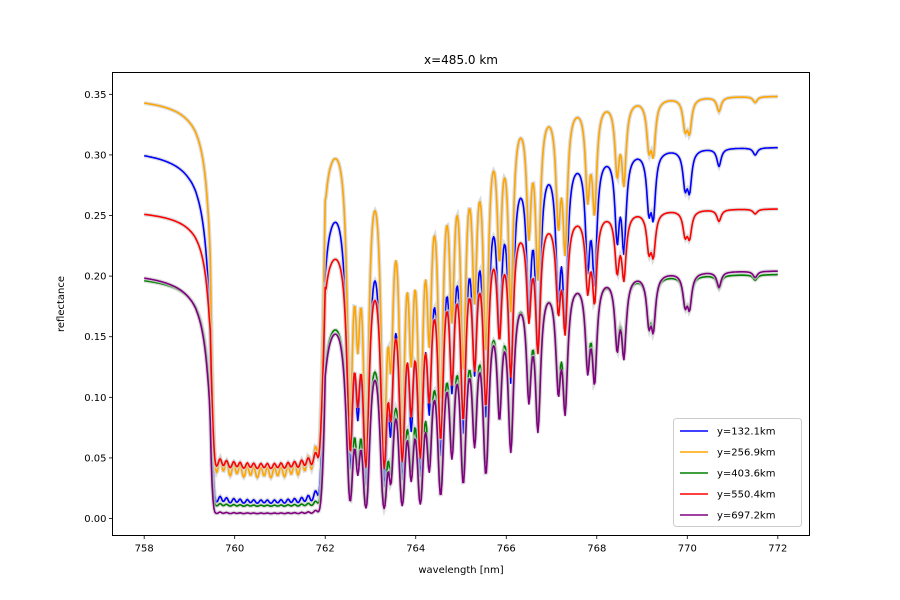  I want to click on legend-frame, so click(737, 472).